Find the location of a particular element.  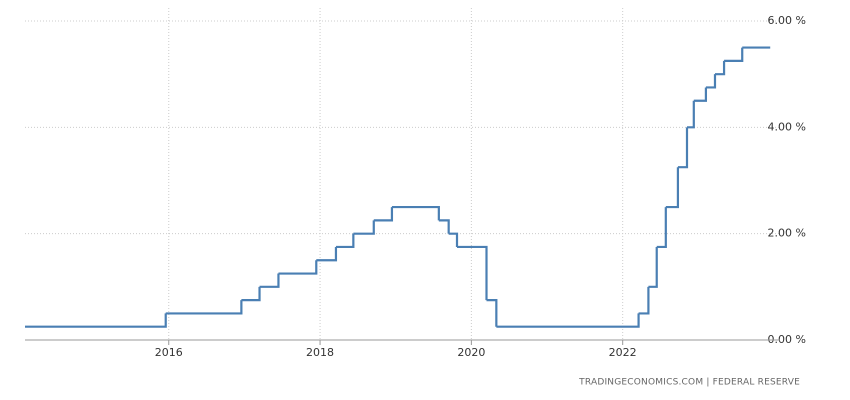

x-tick-label: 2020 is located at coordinates (471, 352).